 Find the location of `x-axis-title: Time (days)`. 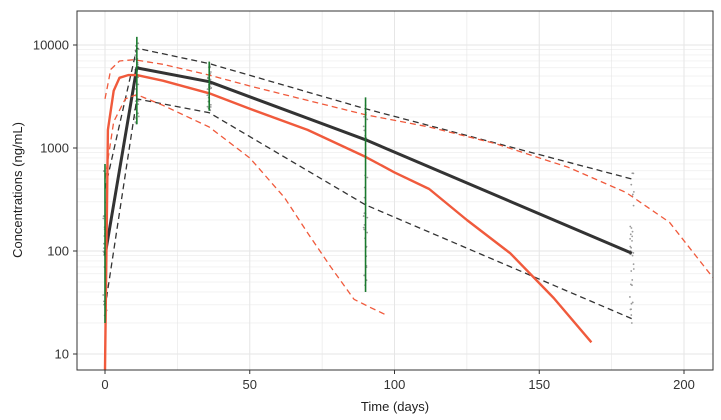

x-axis-title: Time (days) is located at coordinates (395, 406).